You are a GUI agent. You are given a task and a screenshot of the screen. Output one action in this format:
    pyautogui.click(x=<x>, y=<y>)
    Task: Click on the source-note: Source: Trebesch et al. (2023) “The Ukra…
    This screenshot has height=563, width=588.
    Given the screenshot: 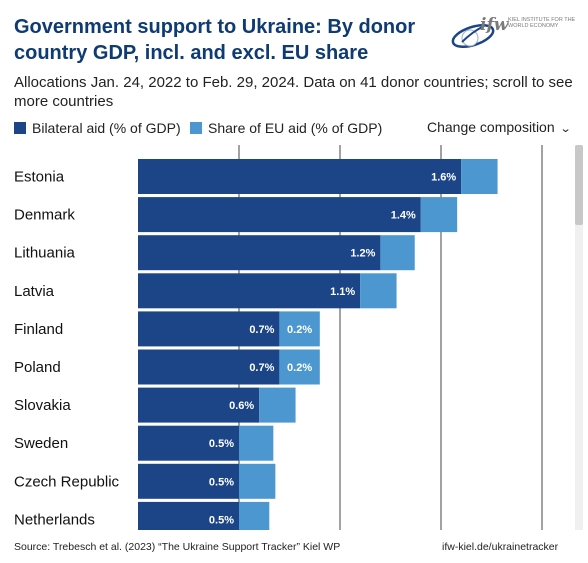 What is the action you would take?
    pyautogui.click(x=177, y=547)
    